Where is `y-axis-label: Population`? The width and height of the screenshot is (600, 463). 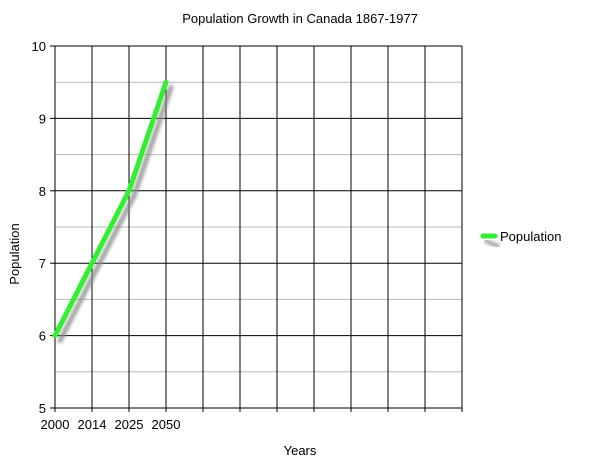
y-axis-label: Population is located at coordinates (14, 253).